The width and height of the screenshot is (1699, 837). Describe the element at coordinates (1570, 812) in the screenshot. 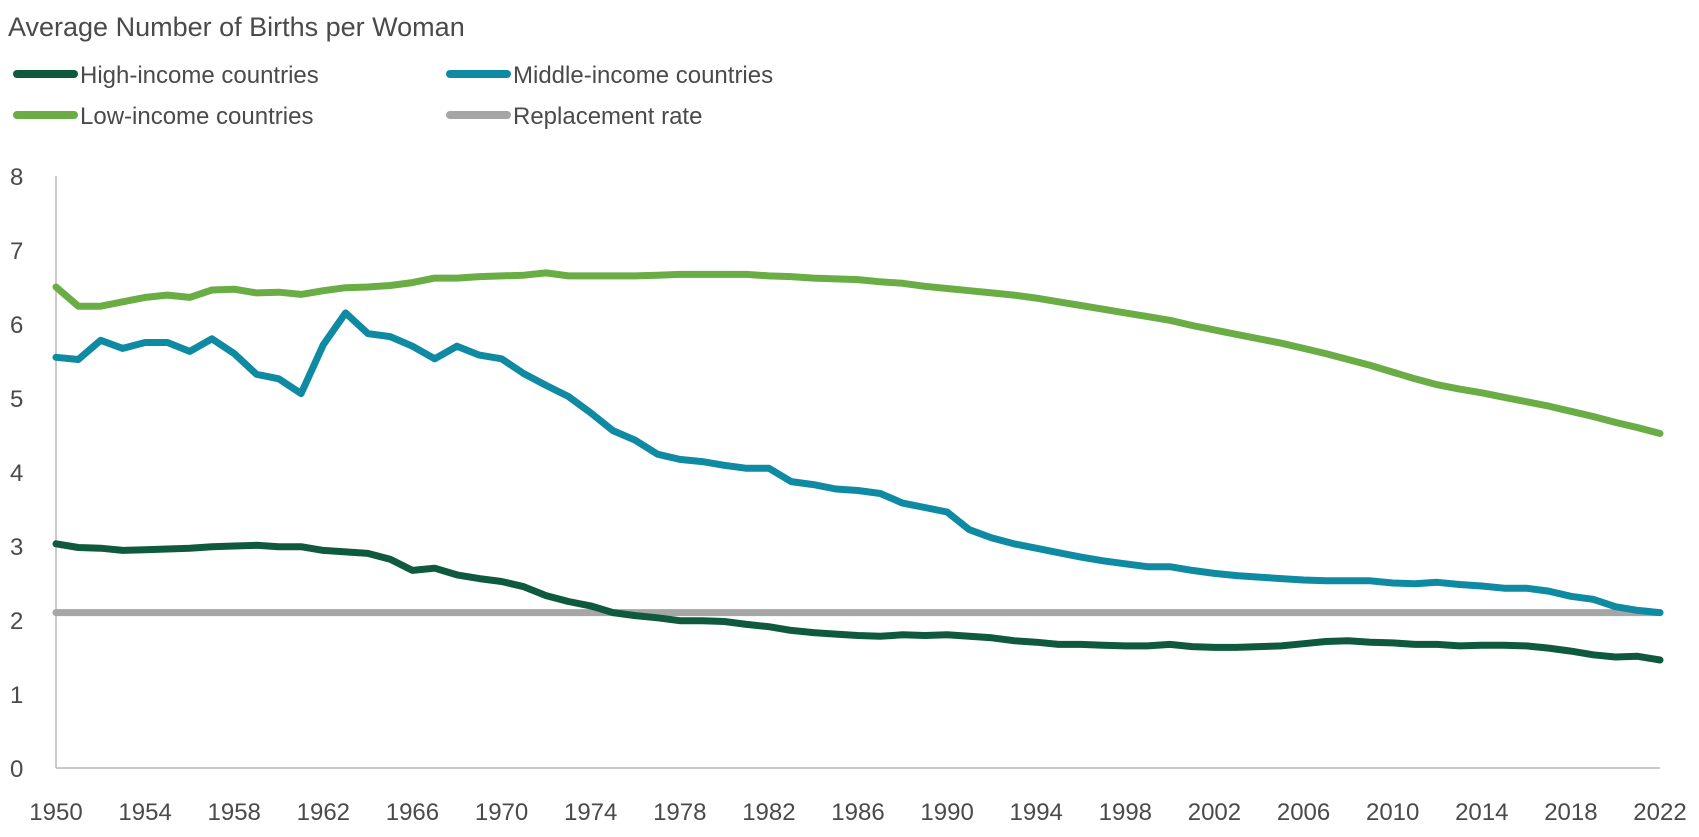

I see `x-tick-label: 2018` at that location.